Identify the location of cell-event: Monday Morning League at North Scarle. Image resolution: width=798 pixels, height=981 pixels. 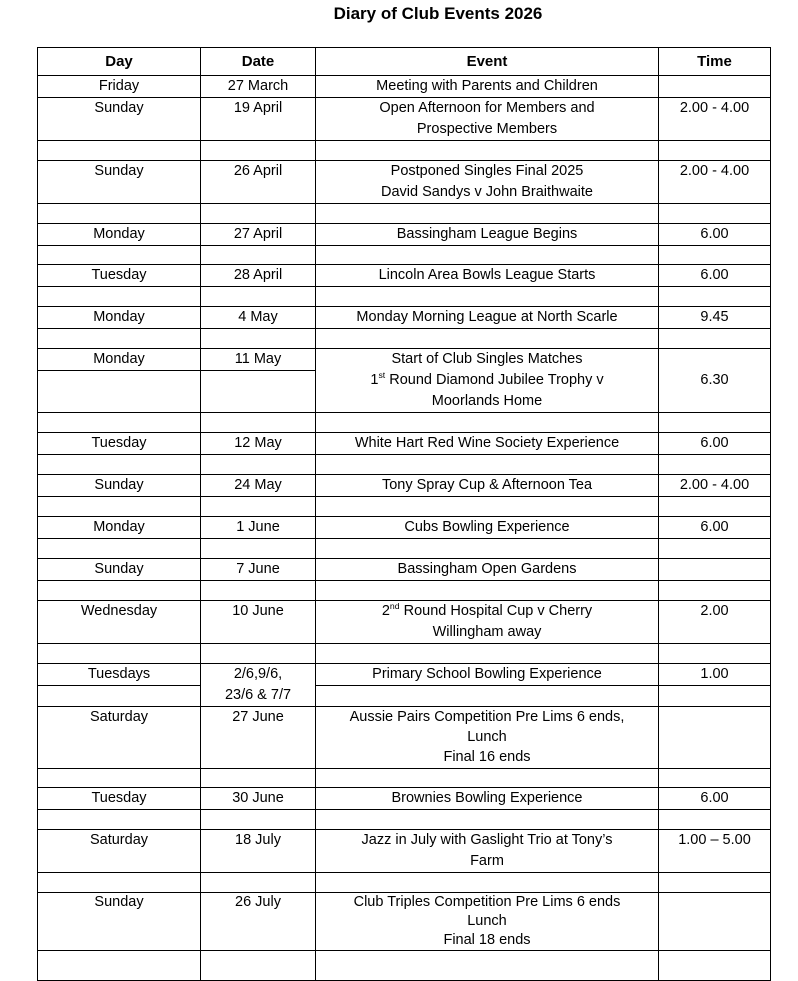
(487, 317).